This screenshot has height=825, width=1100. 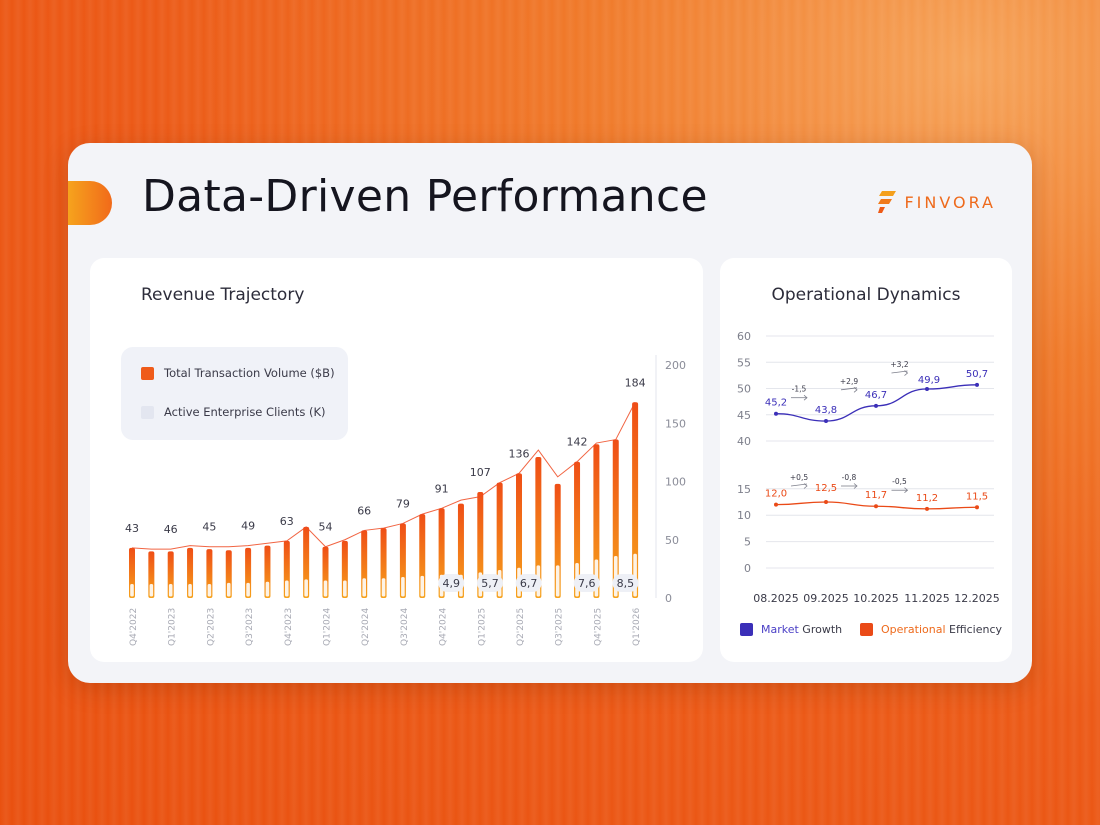 I want to click on data-label-volume: 43, so click(x=132, y=528).